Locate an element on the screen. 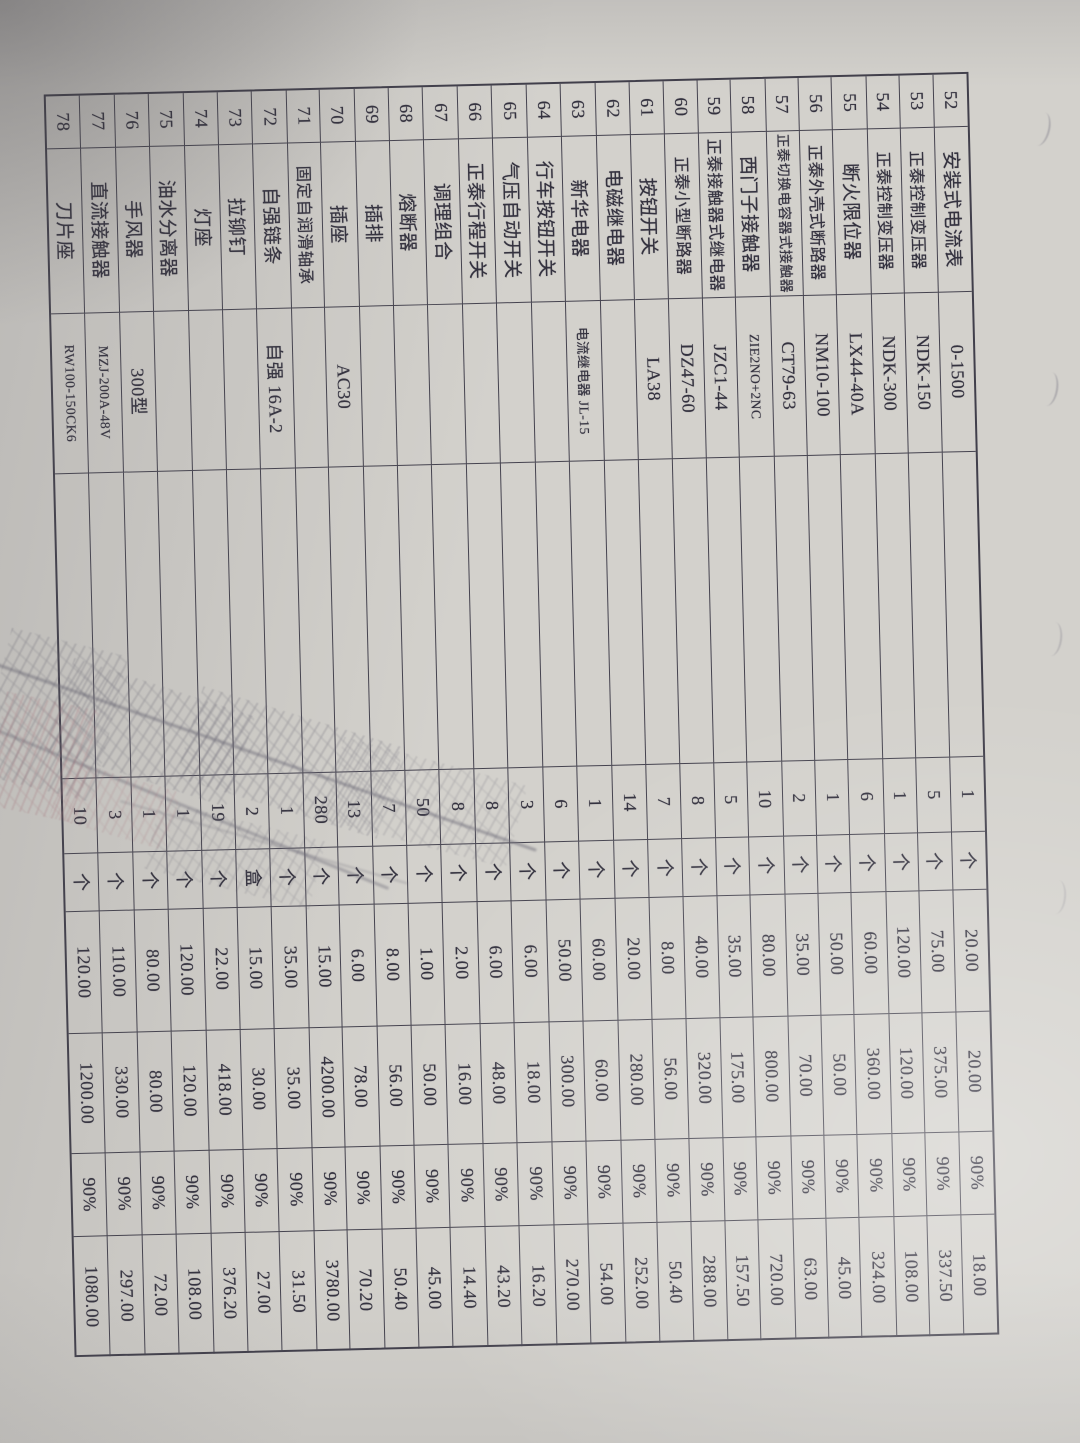 The image size is (1080, 1443). cell-quantity: 10 is located at coordinates (764, 799).